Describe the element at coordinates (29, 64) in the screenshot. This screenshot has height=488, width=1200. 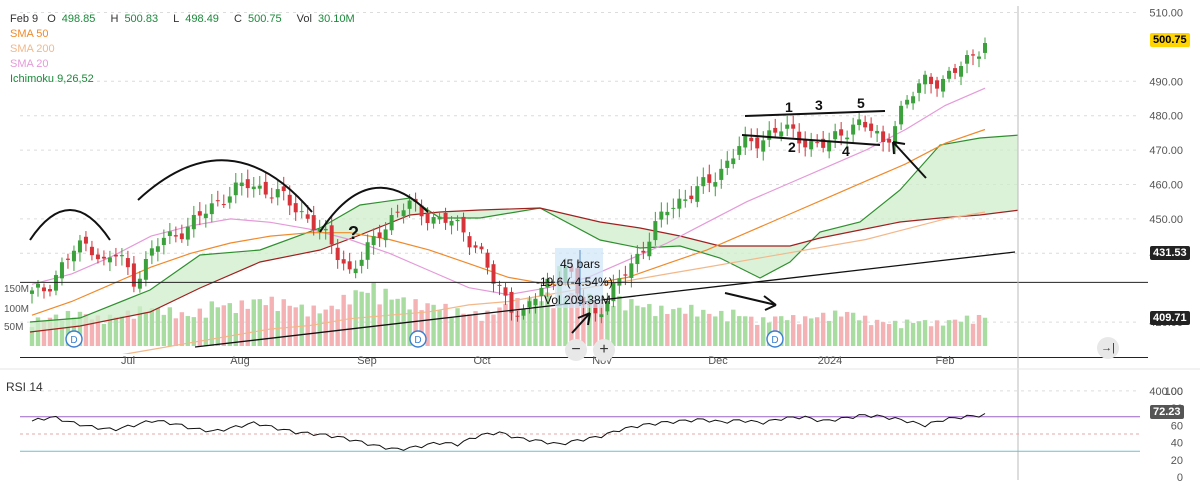
I see `legend-sma20: SMA 20` at that location.